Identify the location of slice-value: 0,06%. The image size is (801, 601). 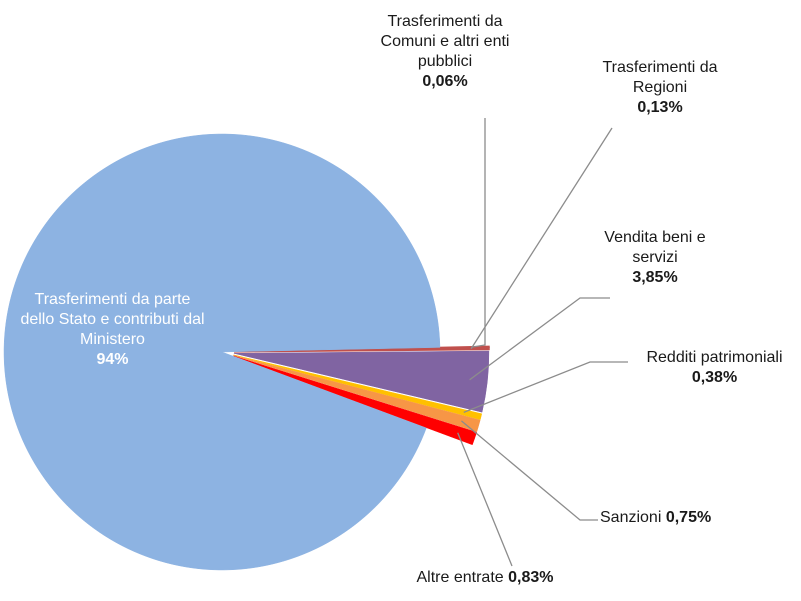
(445, 81).